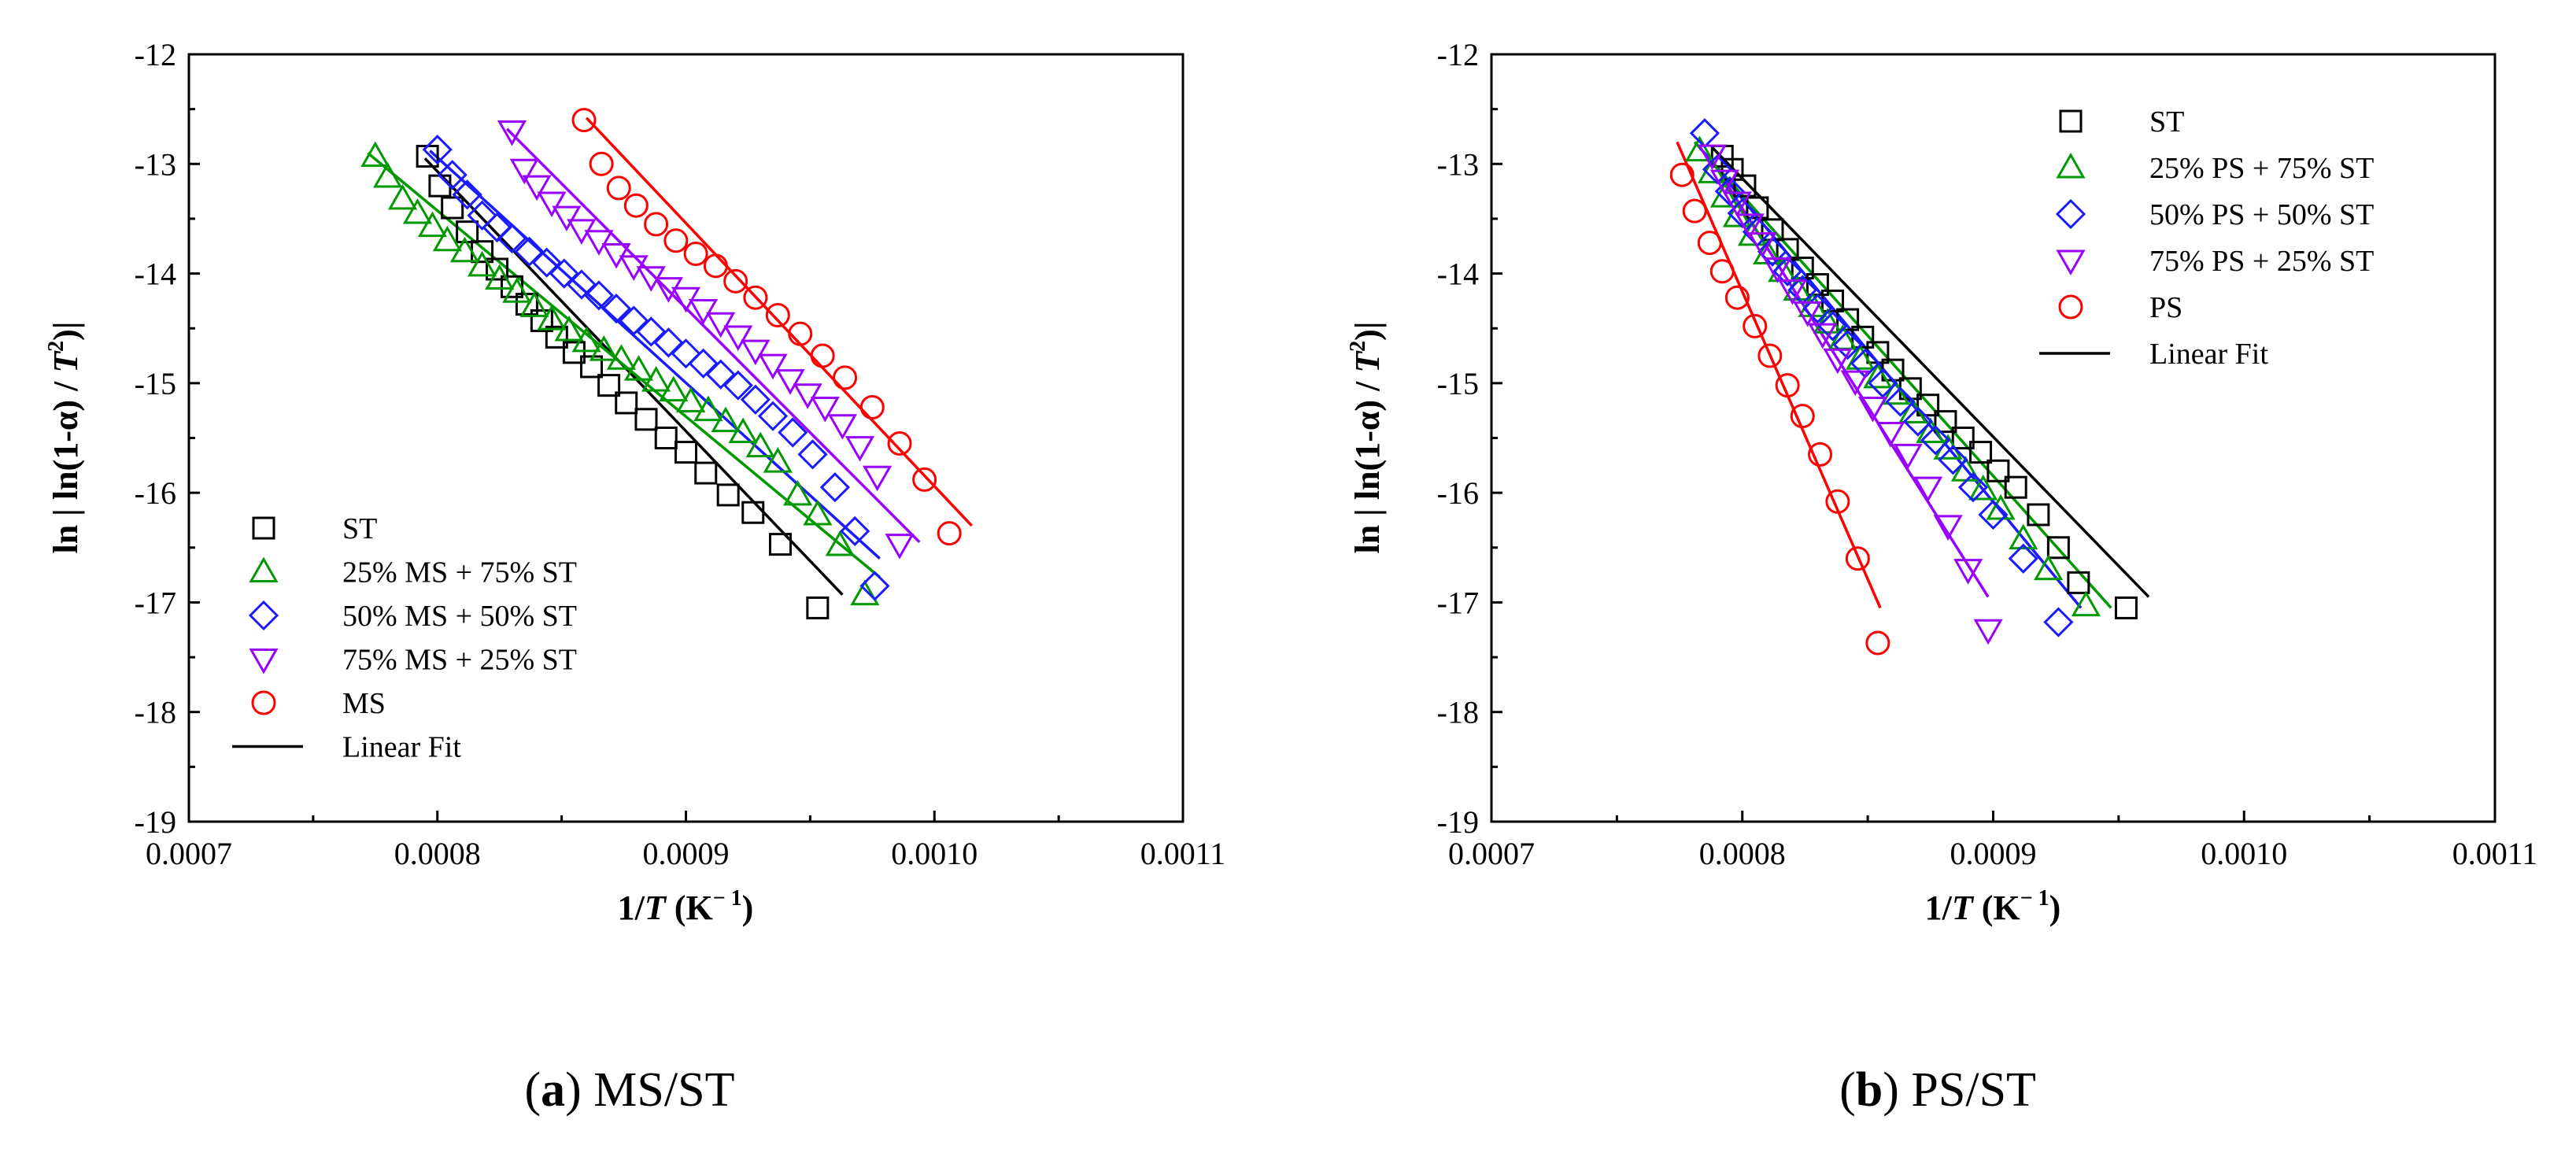 The height and width of the screenshot is (1164, 2576). Describe the element at coordinates (934, 853) in the screenshot. I see `x-tick-label: 0.0010` at that location.